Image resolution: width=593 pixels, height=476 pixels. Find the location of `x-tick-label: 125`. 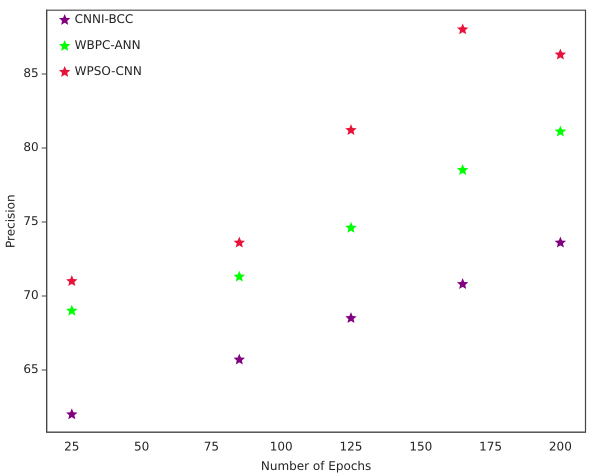

x-tick-label: 125 is located at coordinates (351, 447).